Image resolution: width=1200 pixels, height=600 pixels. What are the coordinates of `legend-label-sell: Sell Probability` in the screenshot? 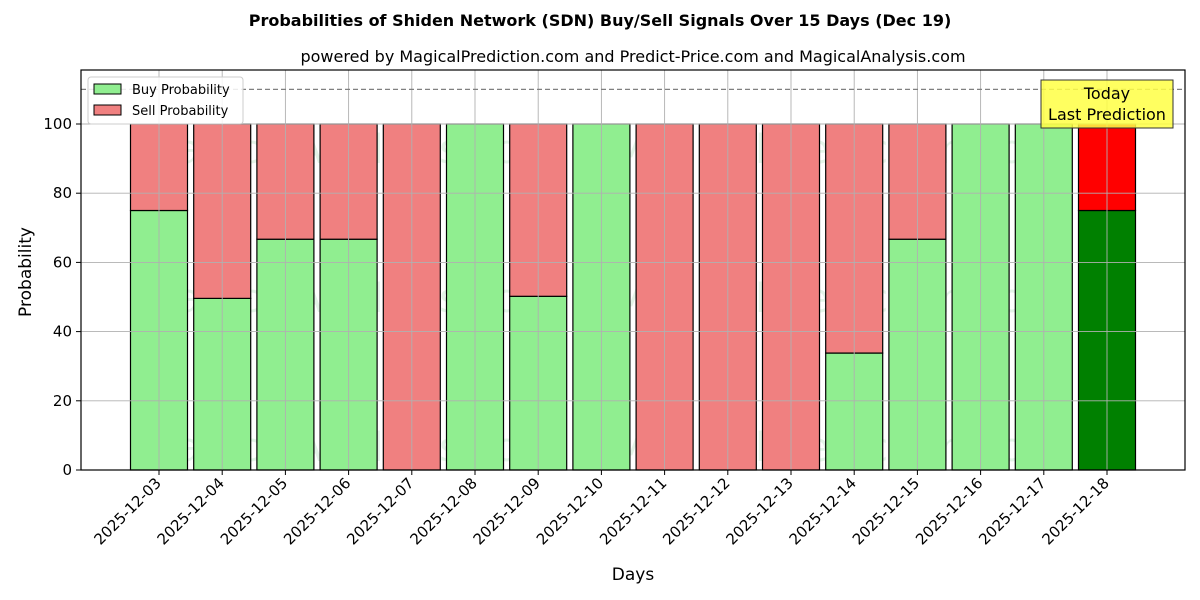 It's located at (180, 111).